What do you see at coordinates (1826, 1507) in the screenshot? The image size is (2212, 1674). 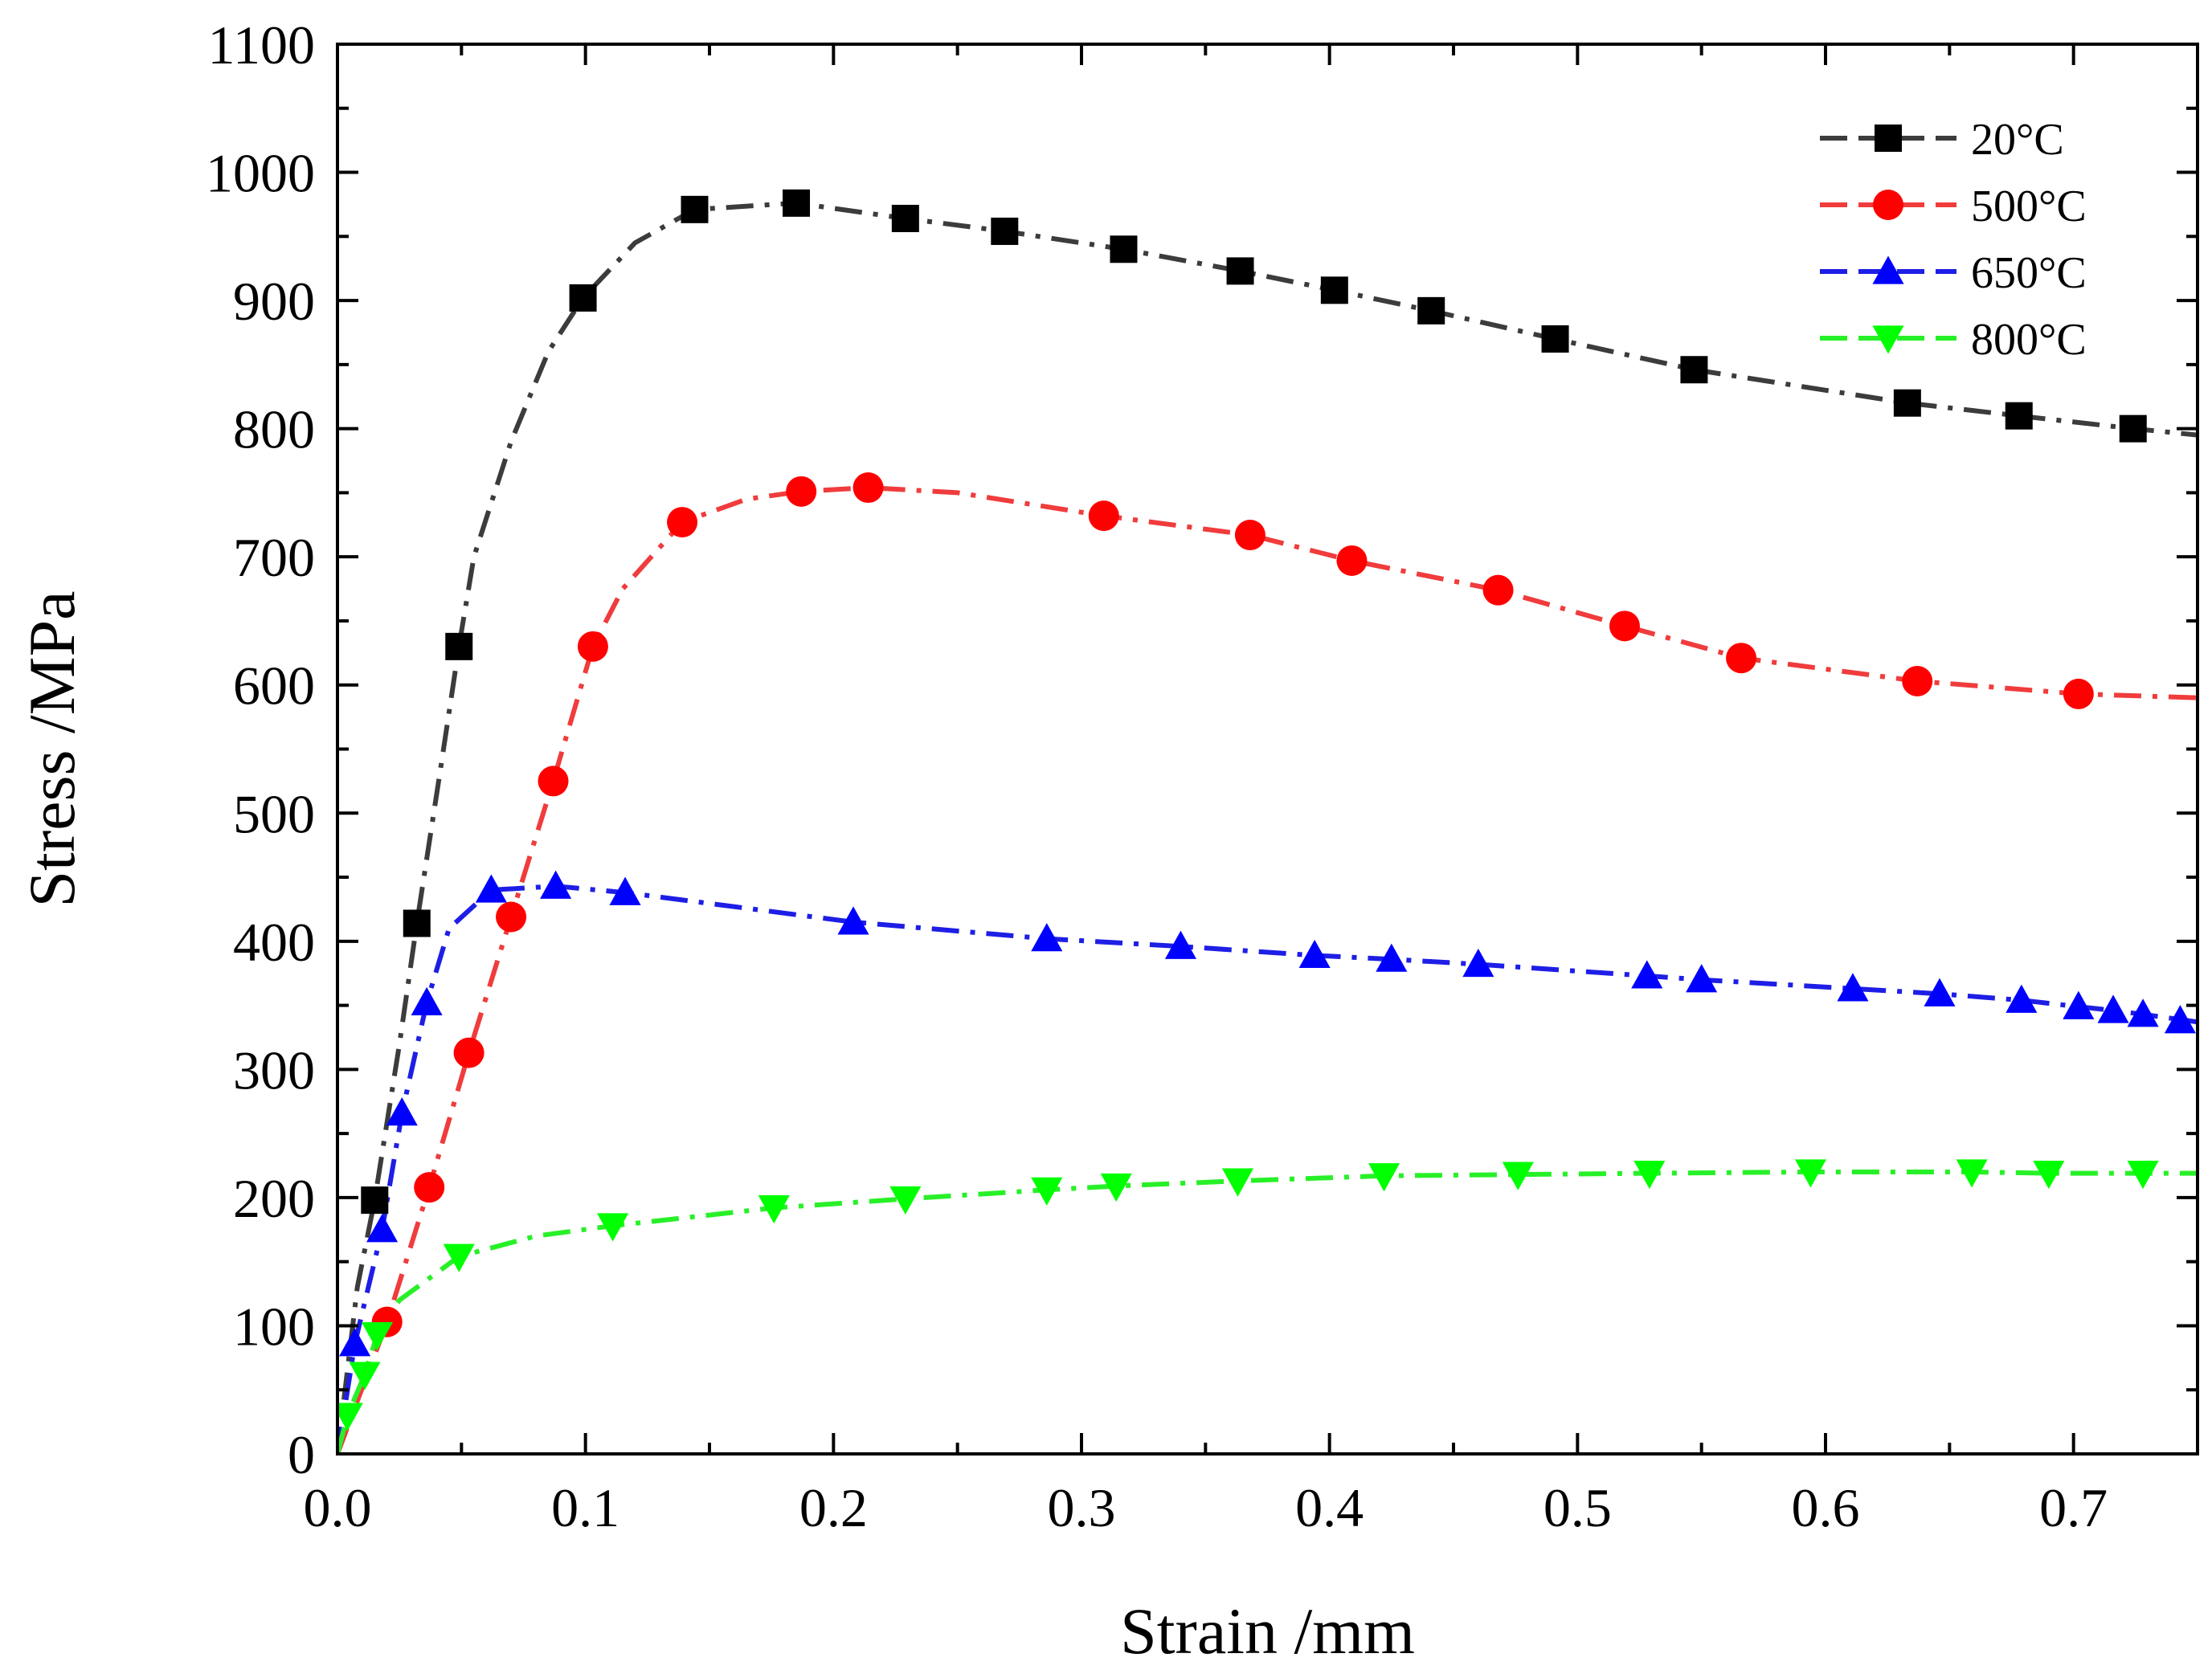 I see `x-tick-label: 0.6` at bounding box center [1826, 1507].